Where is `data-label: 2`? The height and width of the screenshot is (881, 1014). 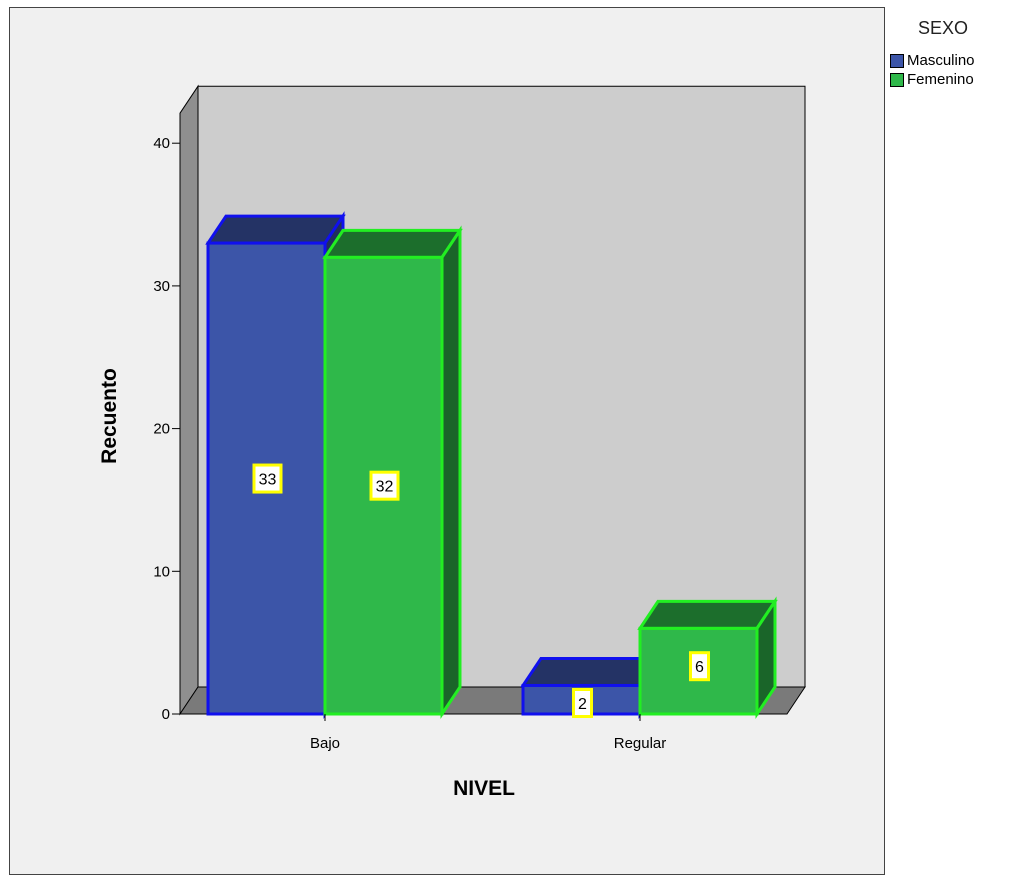
data-label: 2 is located at coordinates (582, 704).